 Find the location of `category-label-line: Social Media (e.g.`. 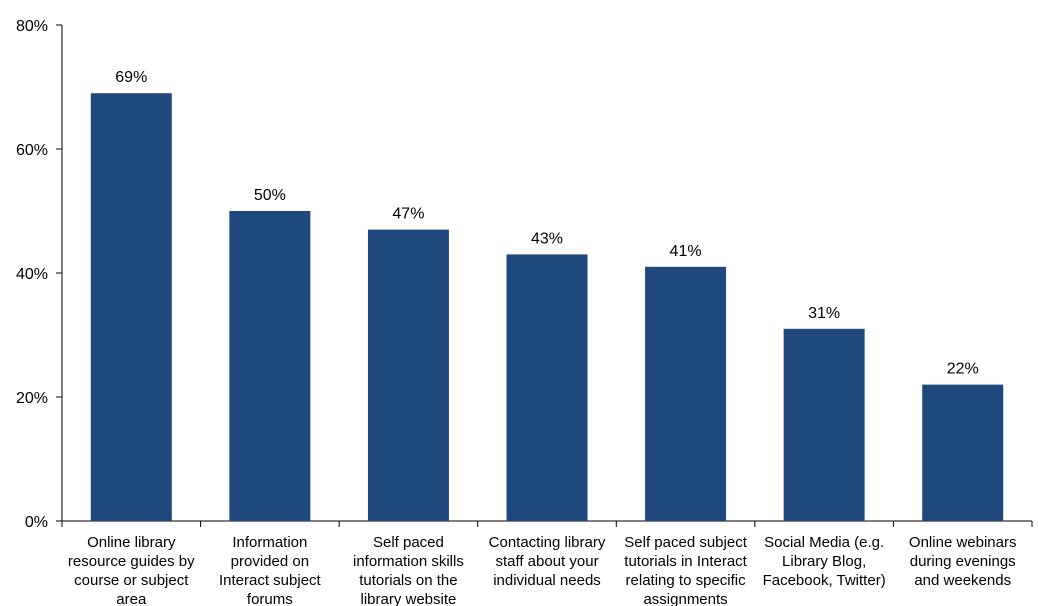

category-label-line: Social Media (e.g. is located at coordinates (824, 542).